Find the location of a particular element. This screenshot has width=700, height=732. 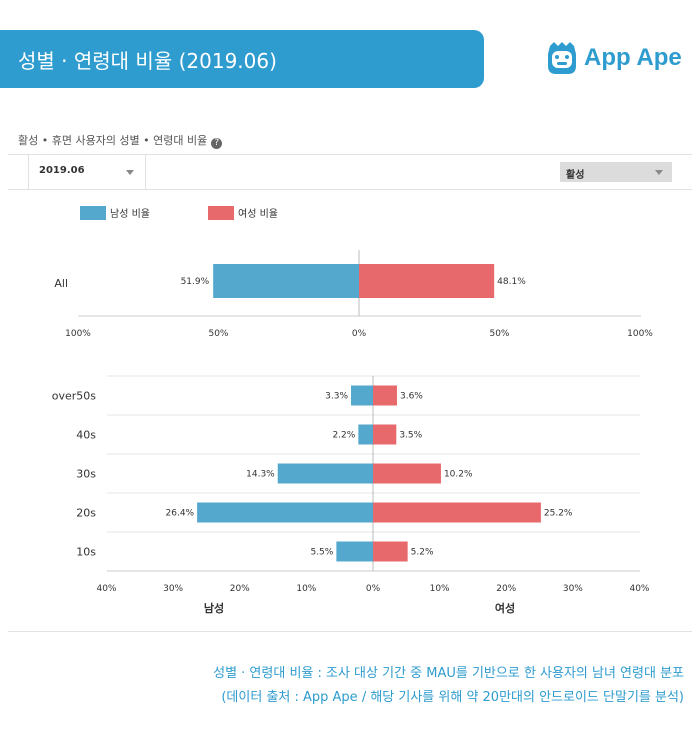

help-icon: ? is located at coordinates (217, 143).